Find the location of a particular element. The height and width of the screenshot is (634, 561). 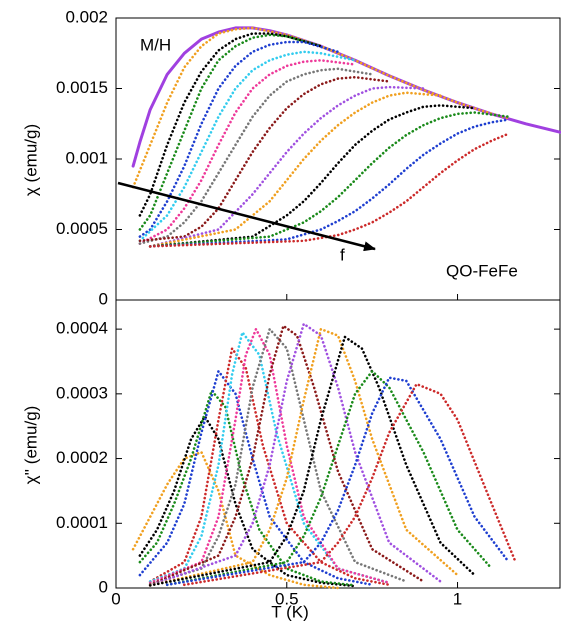

y-axis-label: χ (emu/g) is located at coordinates (30, 160).